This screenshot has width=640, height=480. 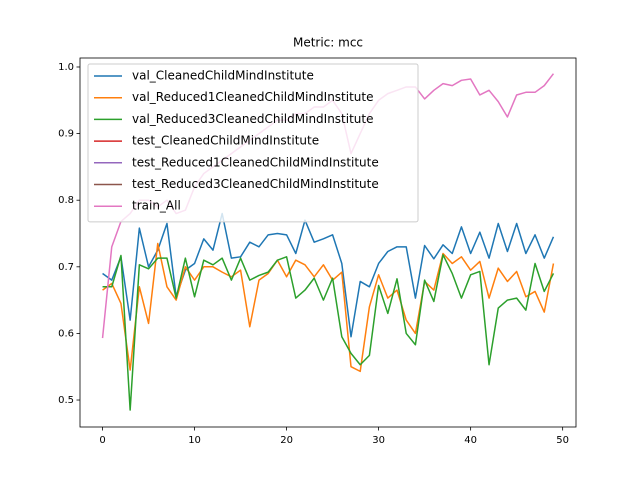 What do you see at coordinates (156, 206) in the screenshot?
I see `legend-label: train_All` at bounding box center [156, 206].